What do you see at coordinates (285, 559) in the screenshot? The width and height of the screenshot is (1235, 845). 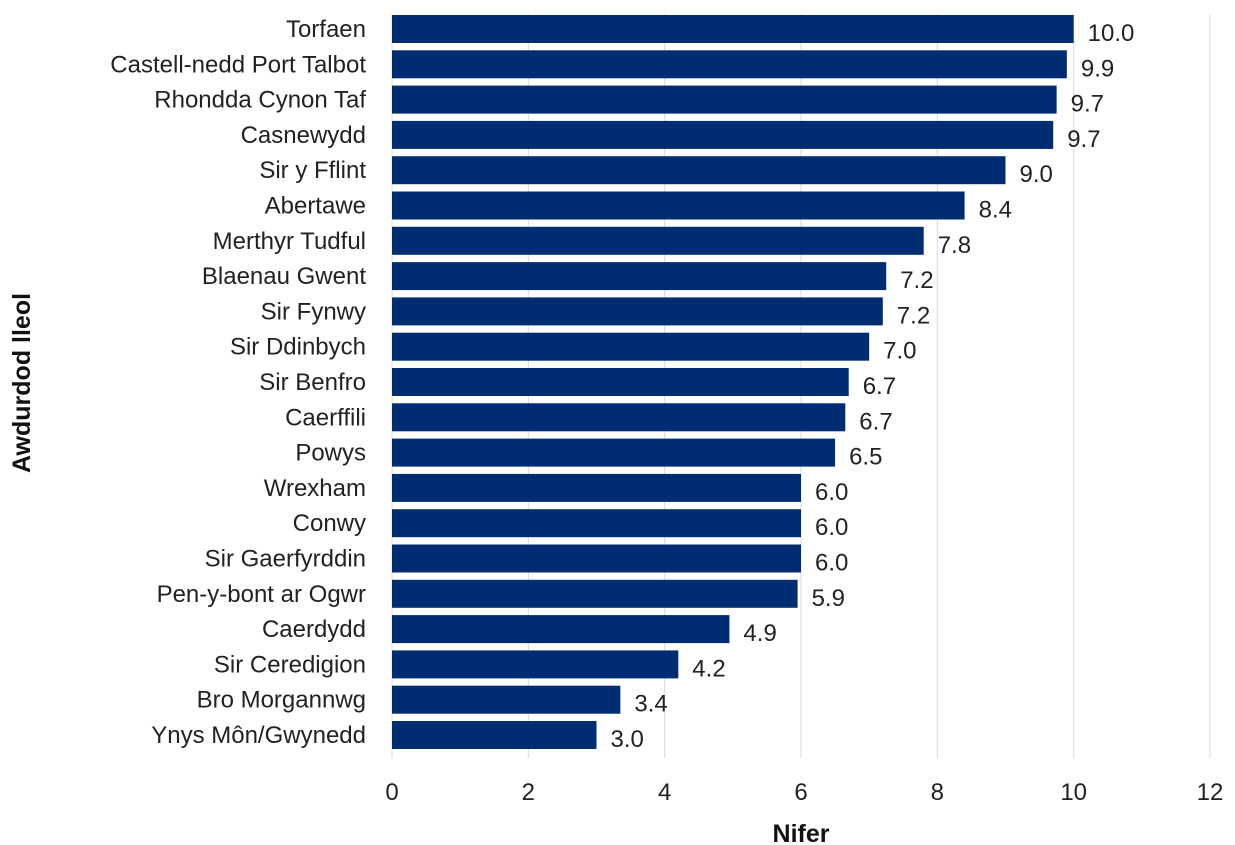 I see `category-label: Sir Gaerfyrddin` at bounding box center [285, 559].